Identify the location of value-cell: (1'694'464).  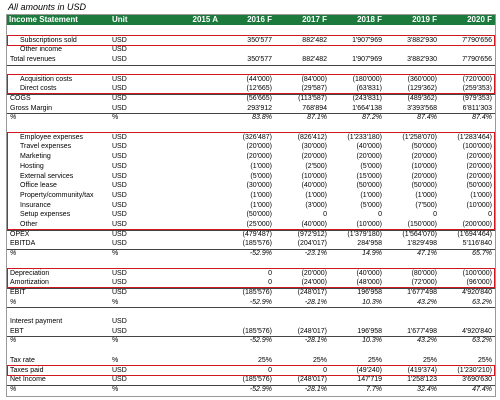
(474, 234).